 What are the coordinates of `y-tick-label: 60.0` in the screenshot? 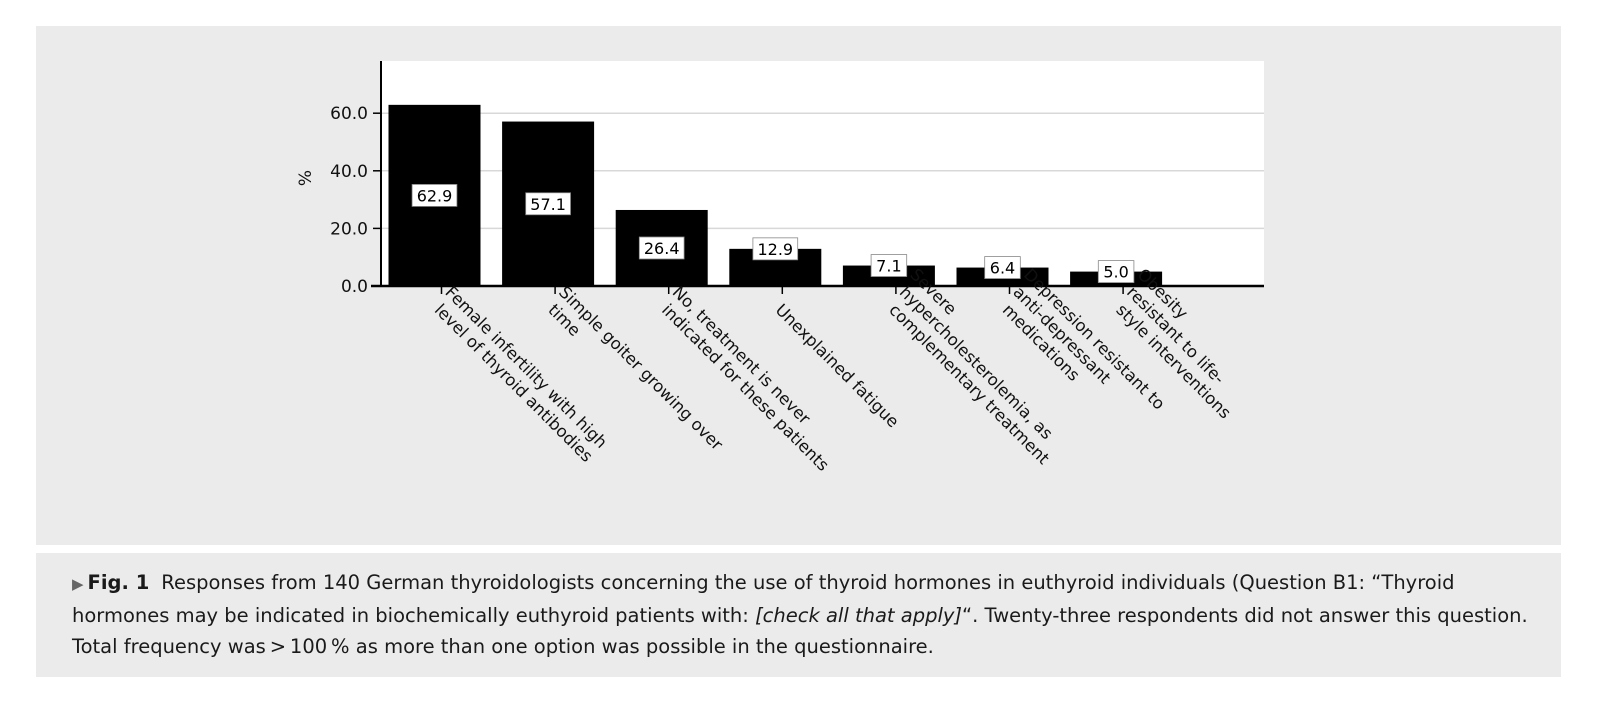 It's located at (349, 114).